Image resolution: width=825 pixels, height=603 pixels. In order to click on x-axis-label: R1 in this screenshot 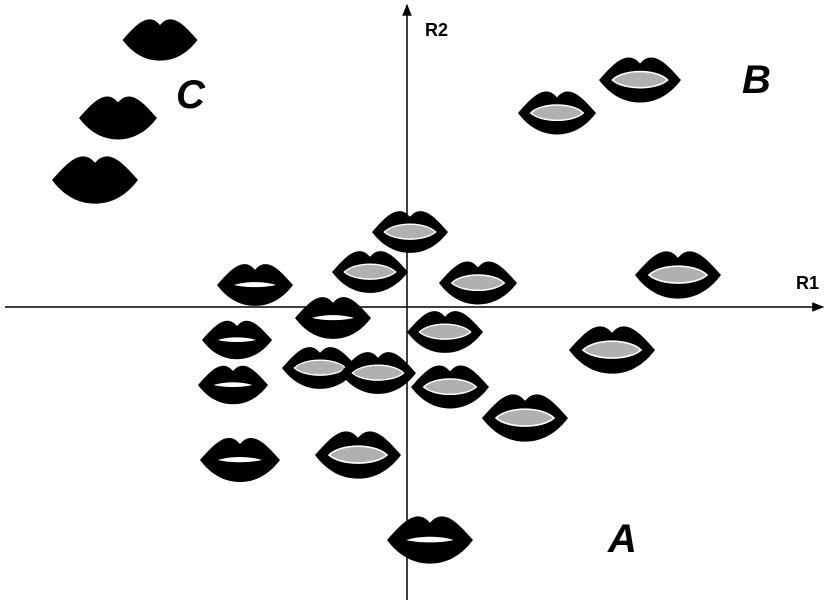, I will do `click(807, 283)`.